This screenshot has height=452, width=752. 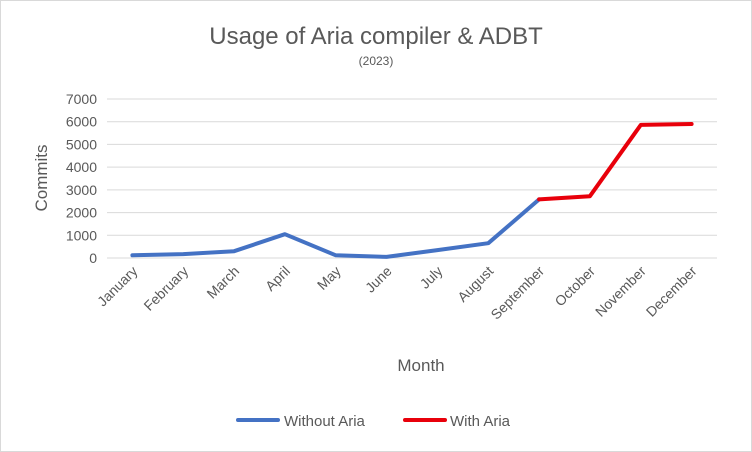 I want to click on y-tick-label: 3000, so click(x=81, y=190).